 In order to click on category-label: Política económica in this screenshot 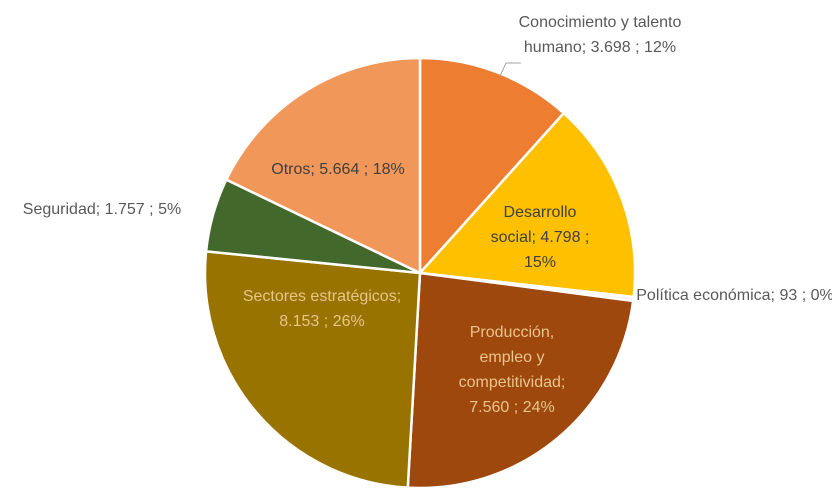, I will do `click(703, 295)`.